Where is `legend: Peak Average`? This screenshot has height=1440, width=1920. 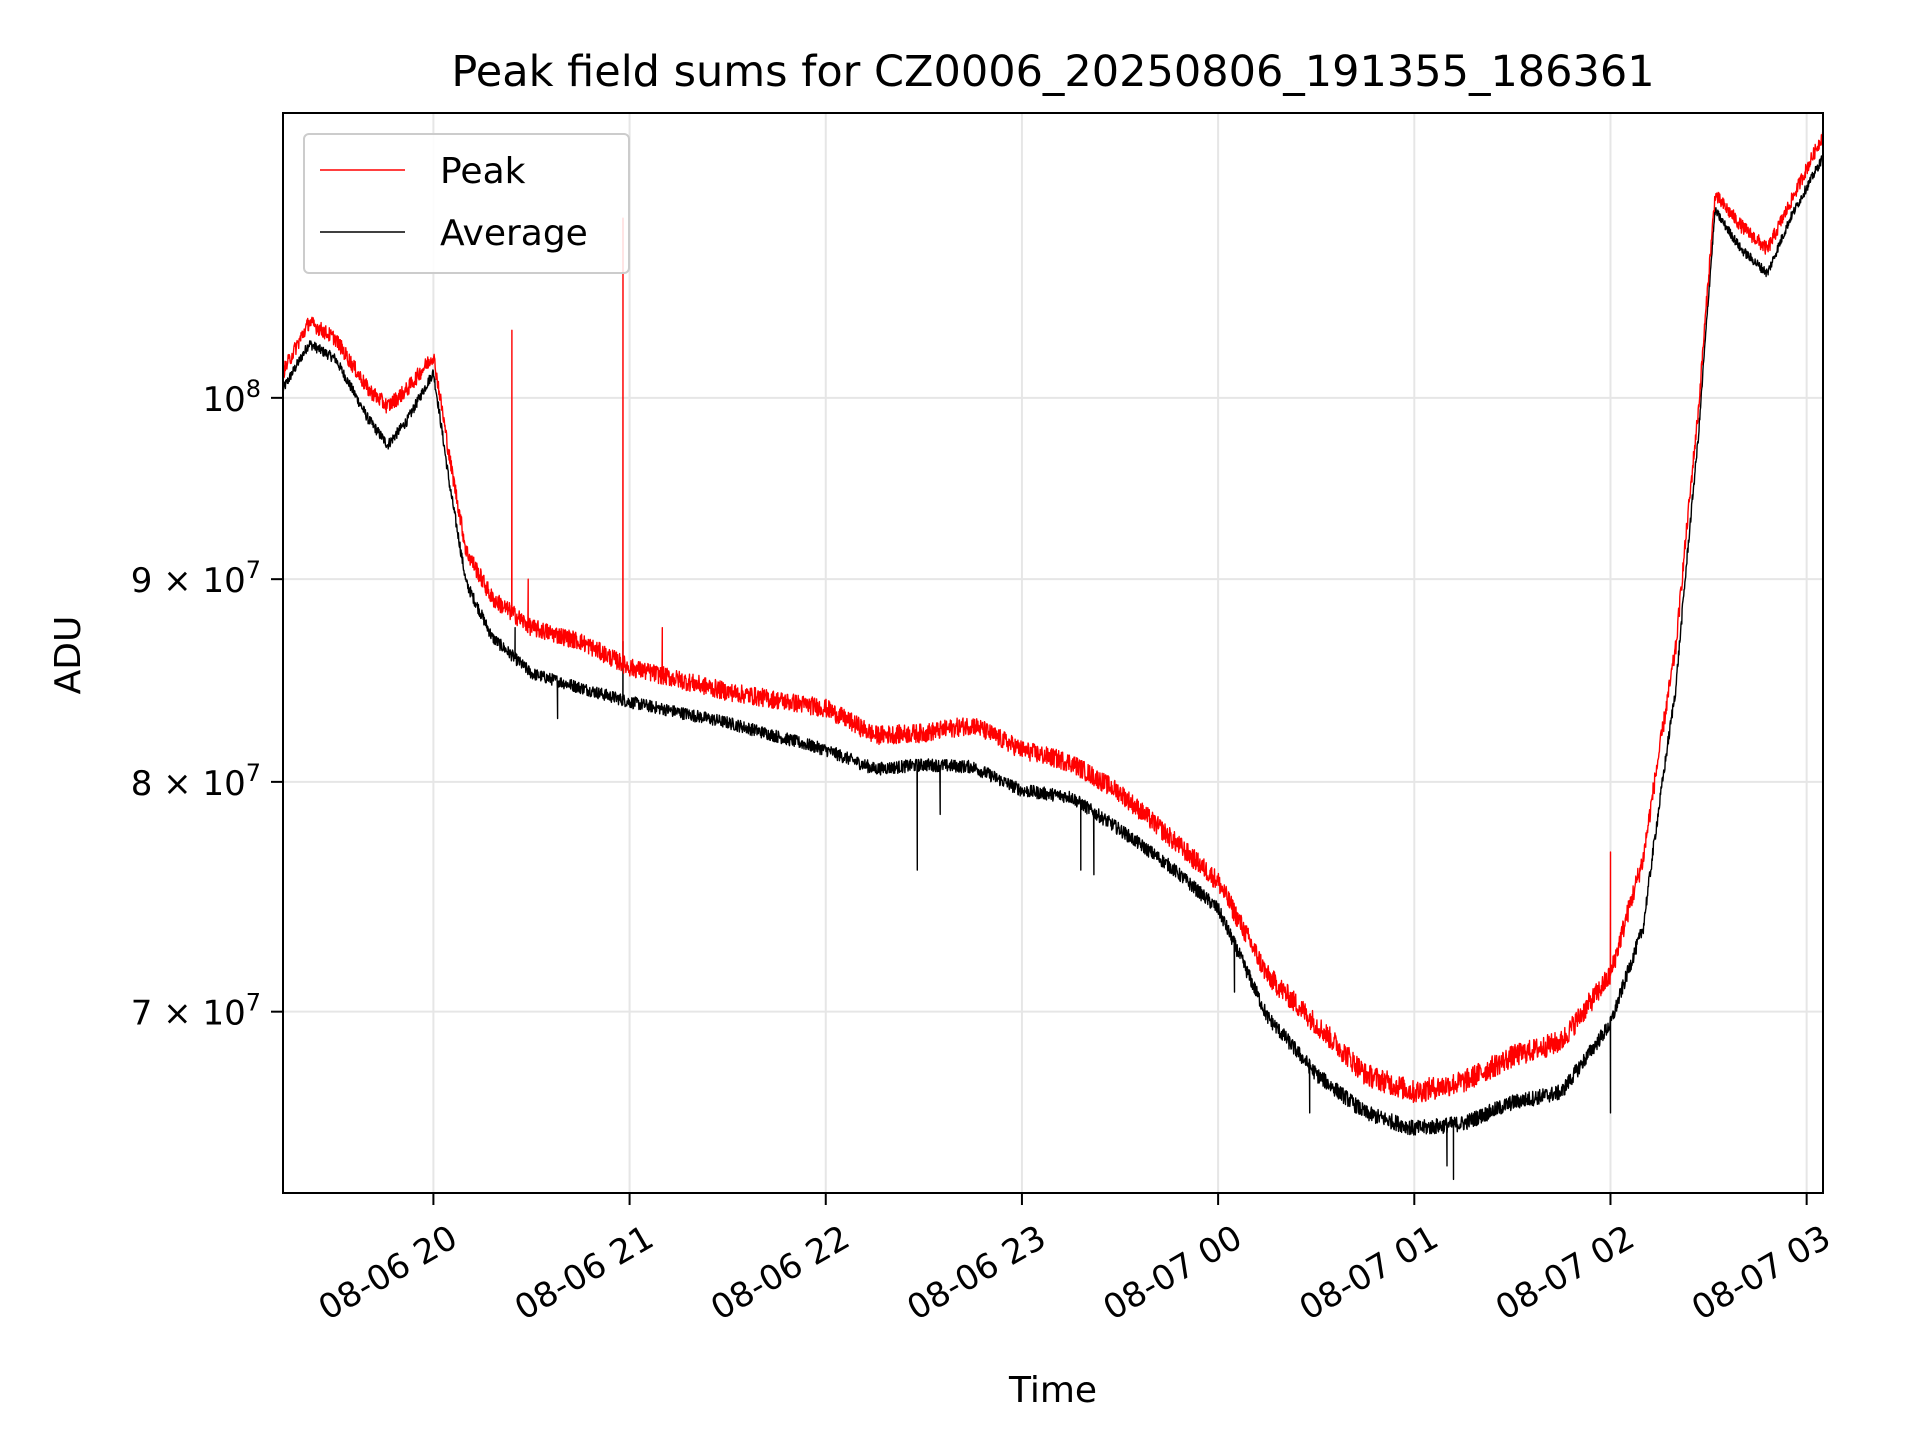 legend: Peak Average is located at coordinates (466, 203).